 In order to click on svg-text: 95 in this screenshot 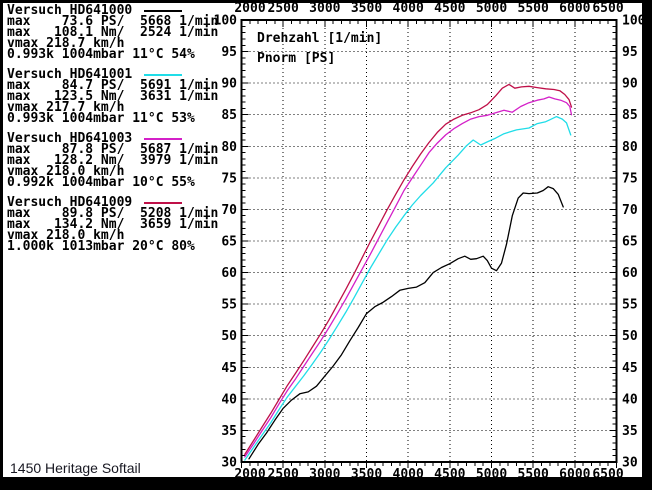, I will do `click(630, 52)`.